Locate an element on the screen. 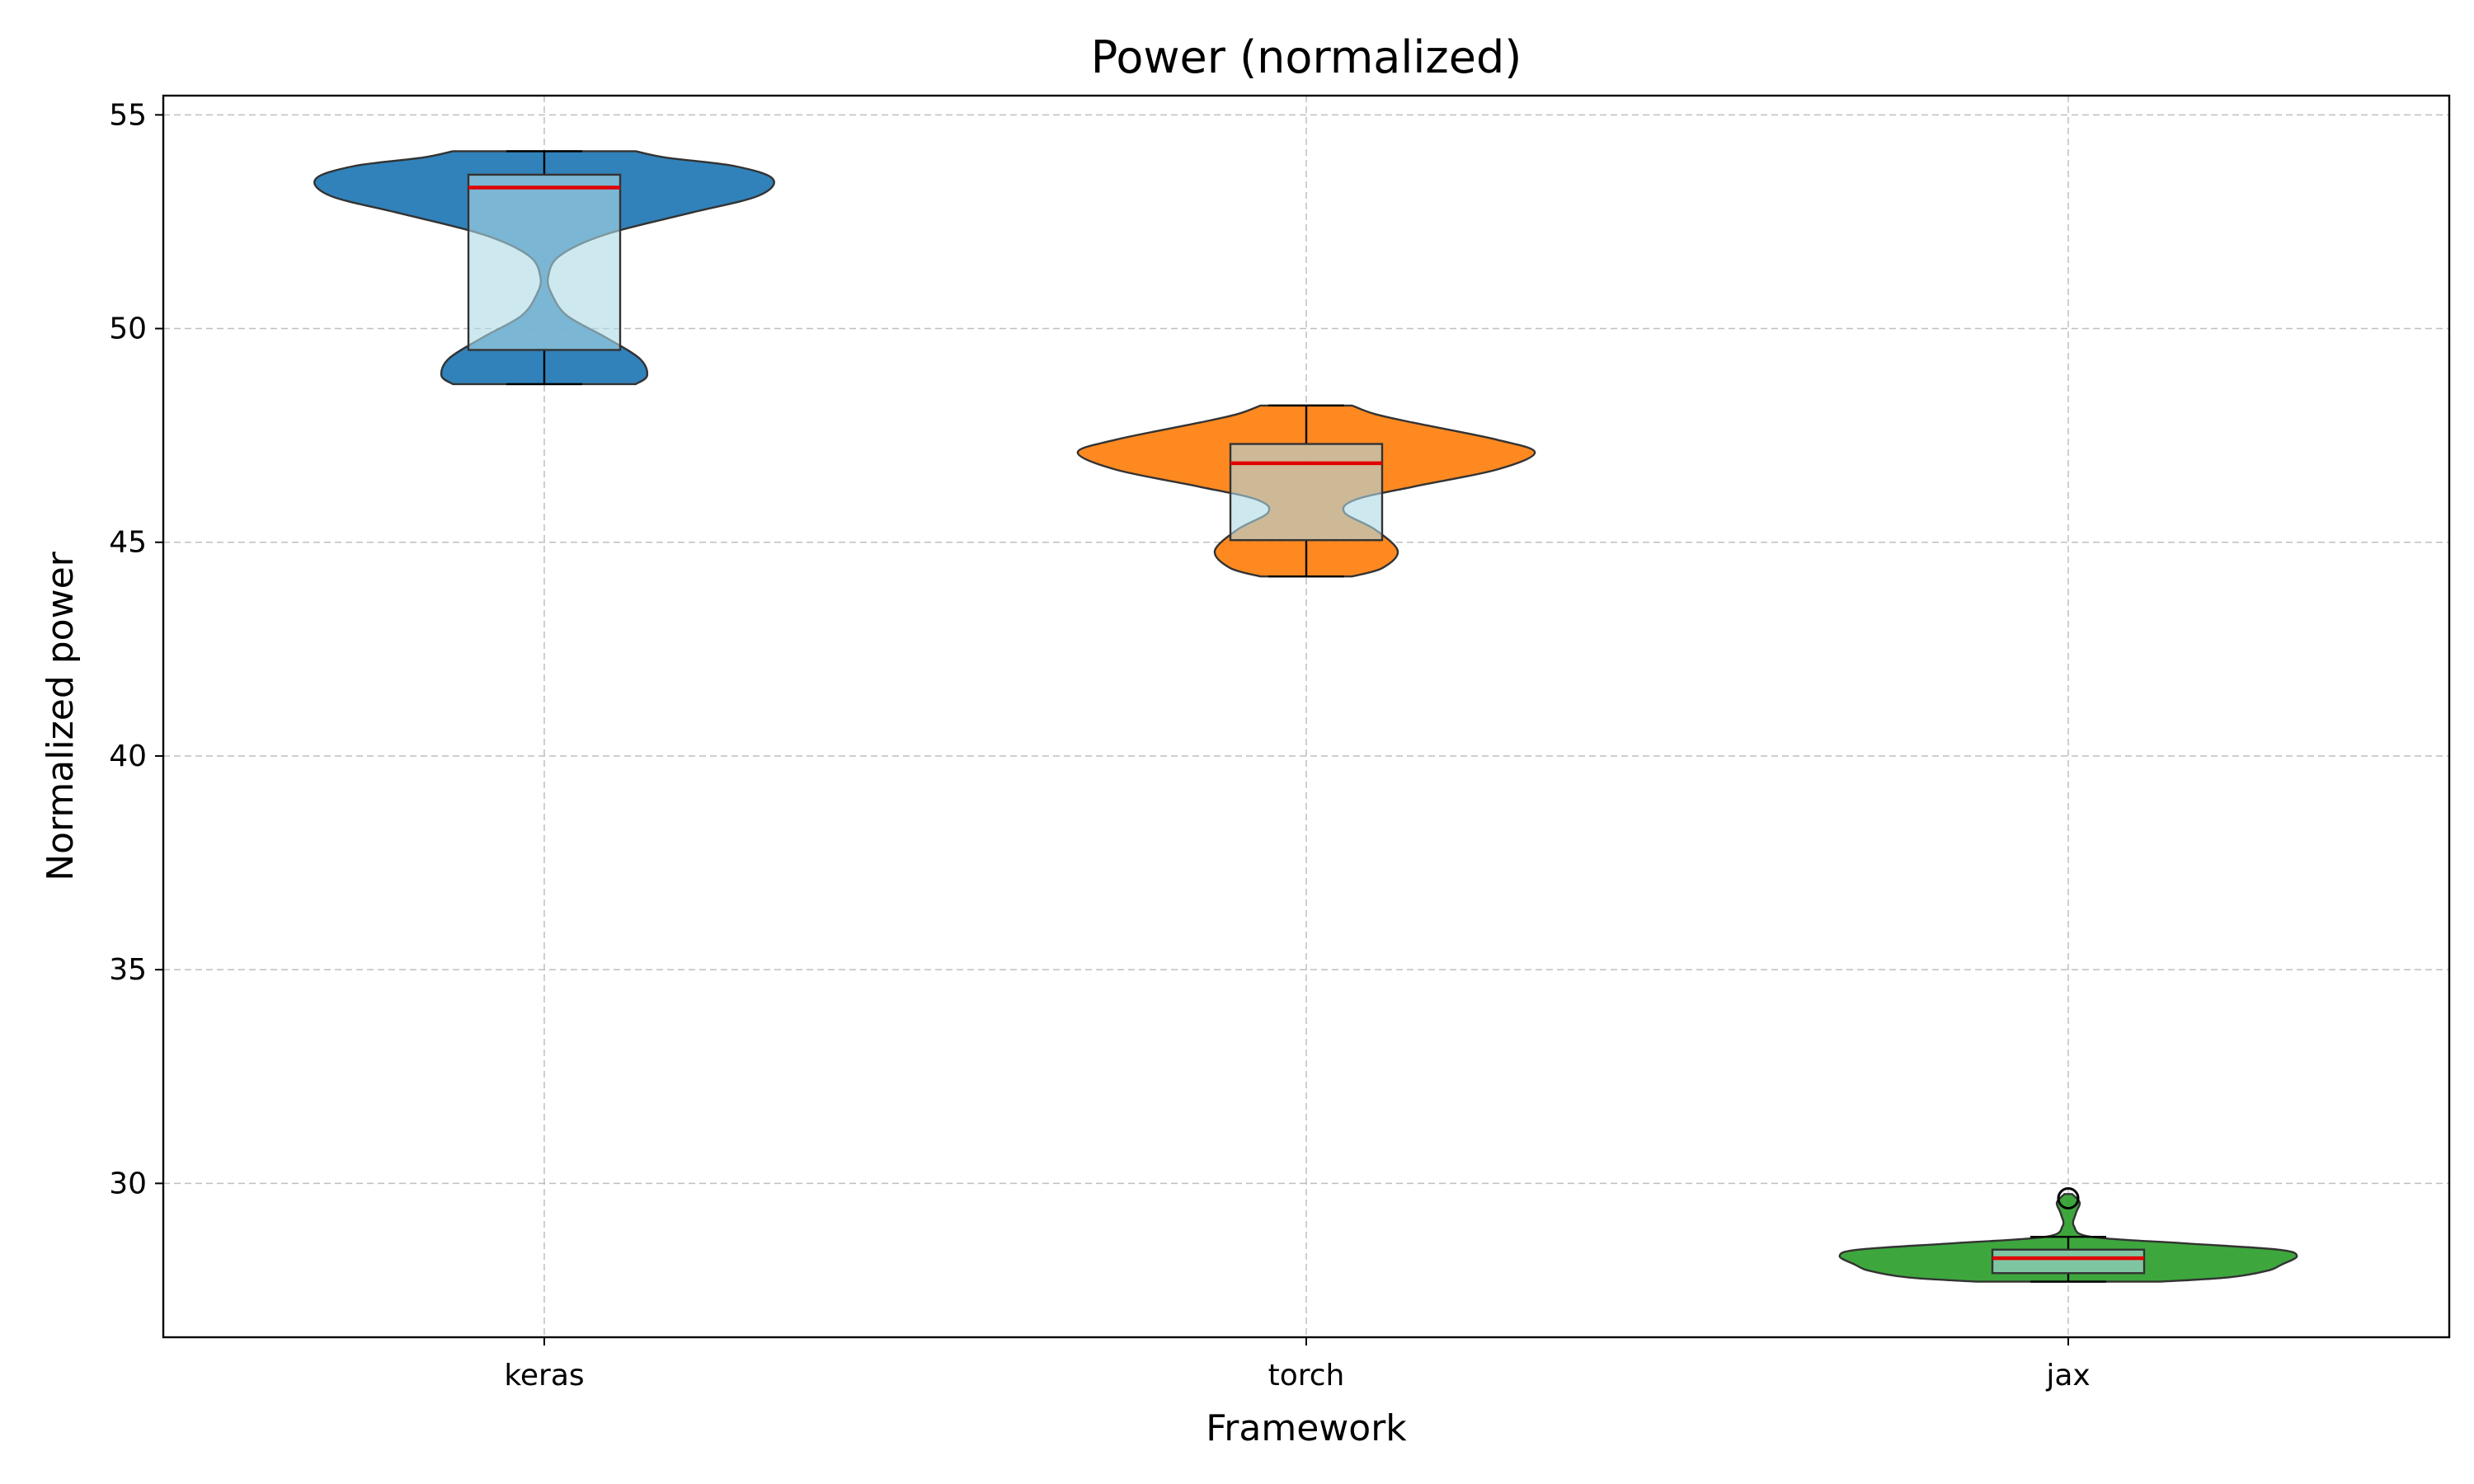  y-tick-label: 50 is located at coordinates (128, 329).